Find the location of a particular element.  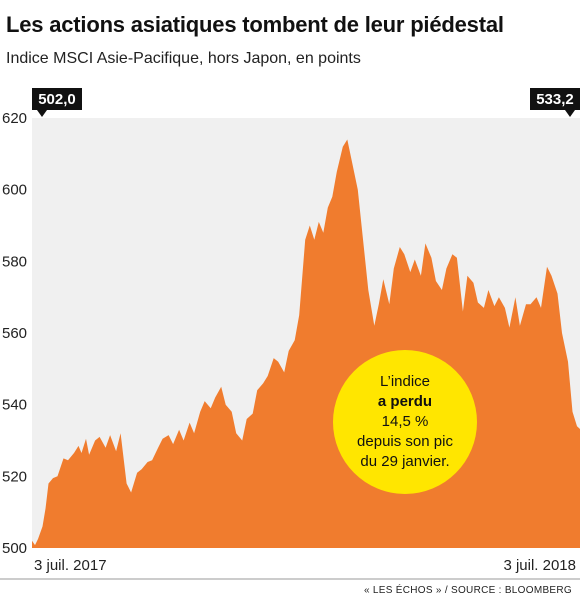

callout-value: 533,2 is located at coordinates (555, 99).